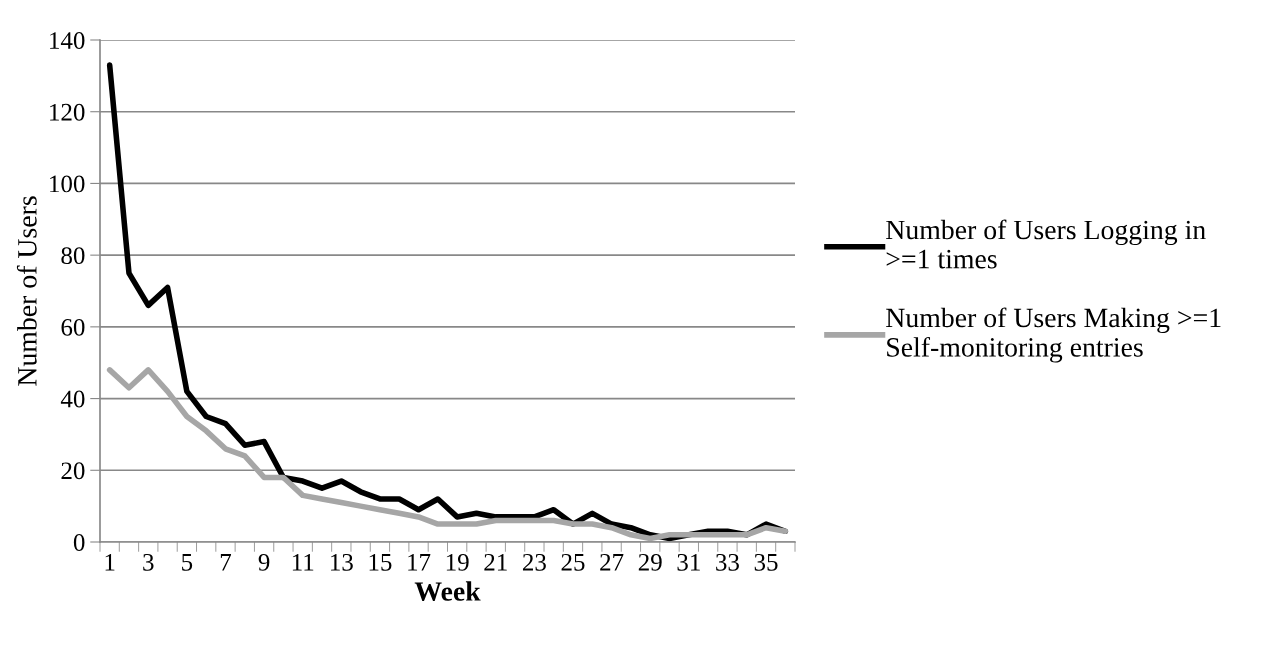 This screenshot has width=1266, height=669. What do you see at coordinates (67, 112) in the screenshot?
I see `y-tick-label: 120` at bounding box center [67, 112].